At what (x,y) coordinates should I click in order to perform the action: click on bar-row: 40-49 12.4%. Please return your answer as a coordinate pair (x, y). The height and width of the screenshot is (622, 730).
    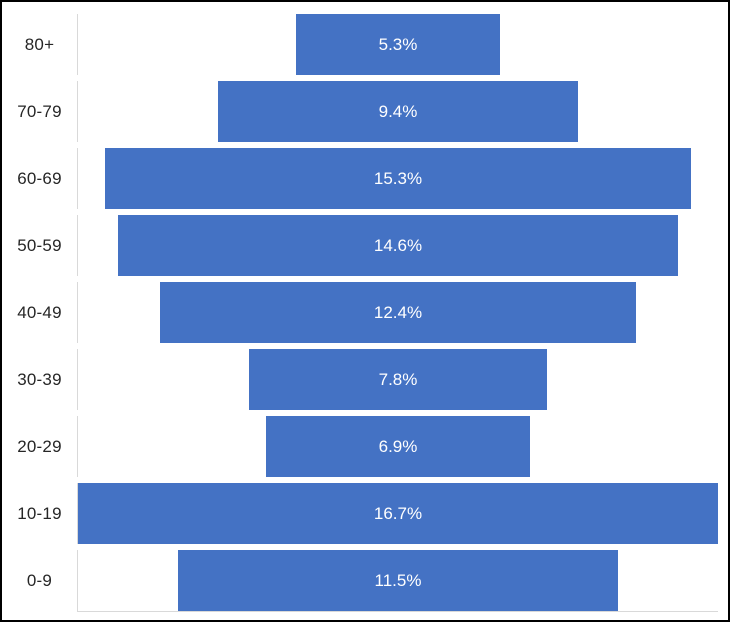
    Looking at the image, I should click on (360, 312).